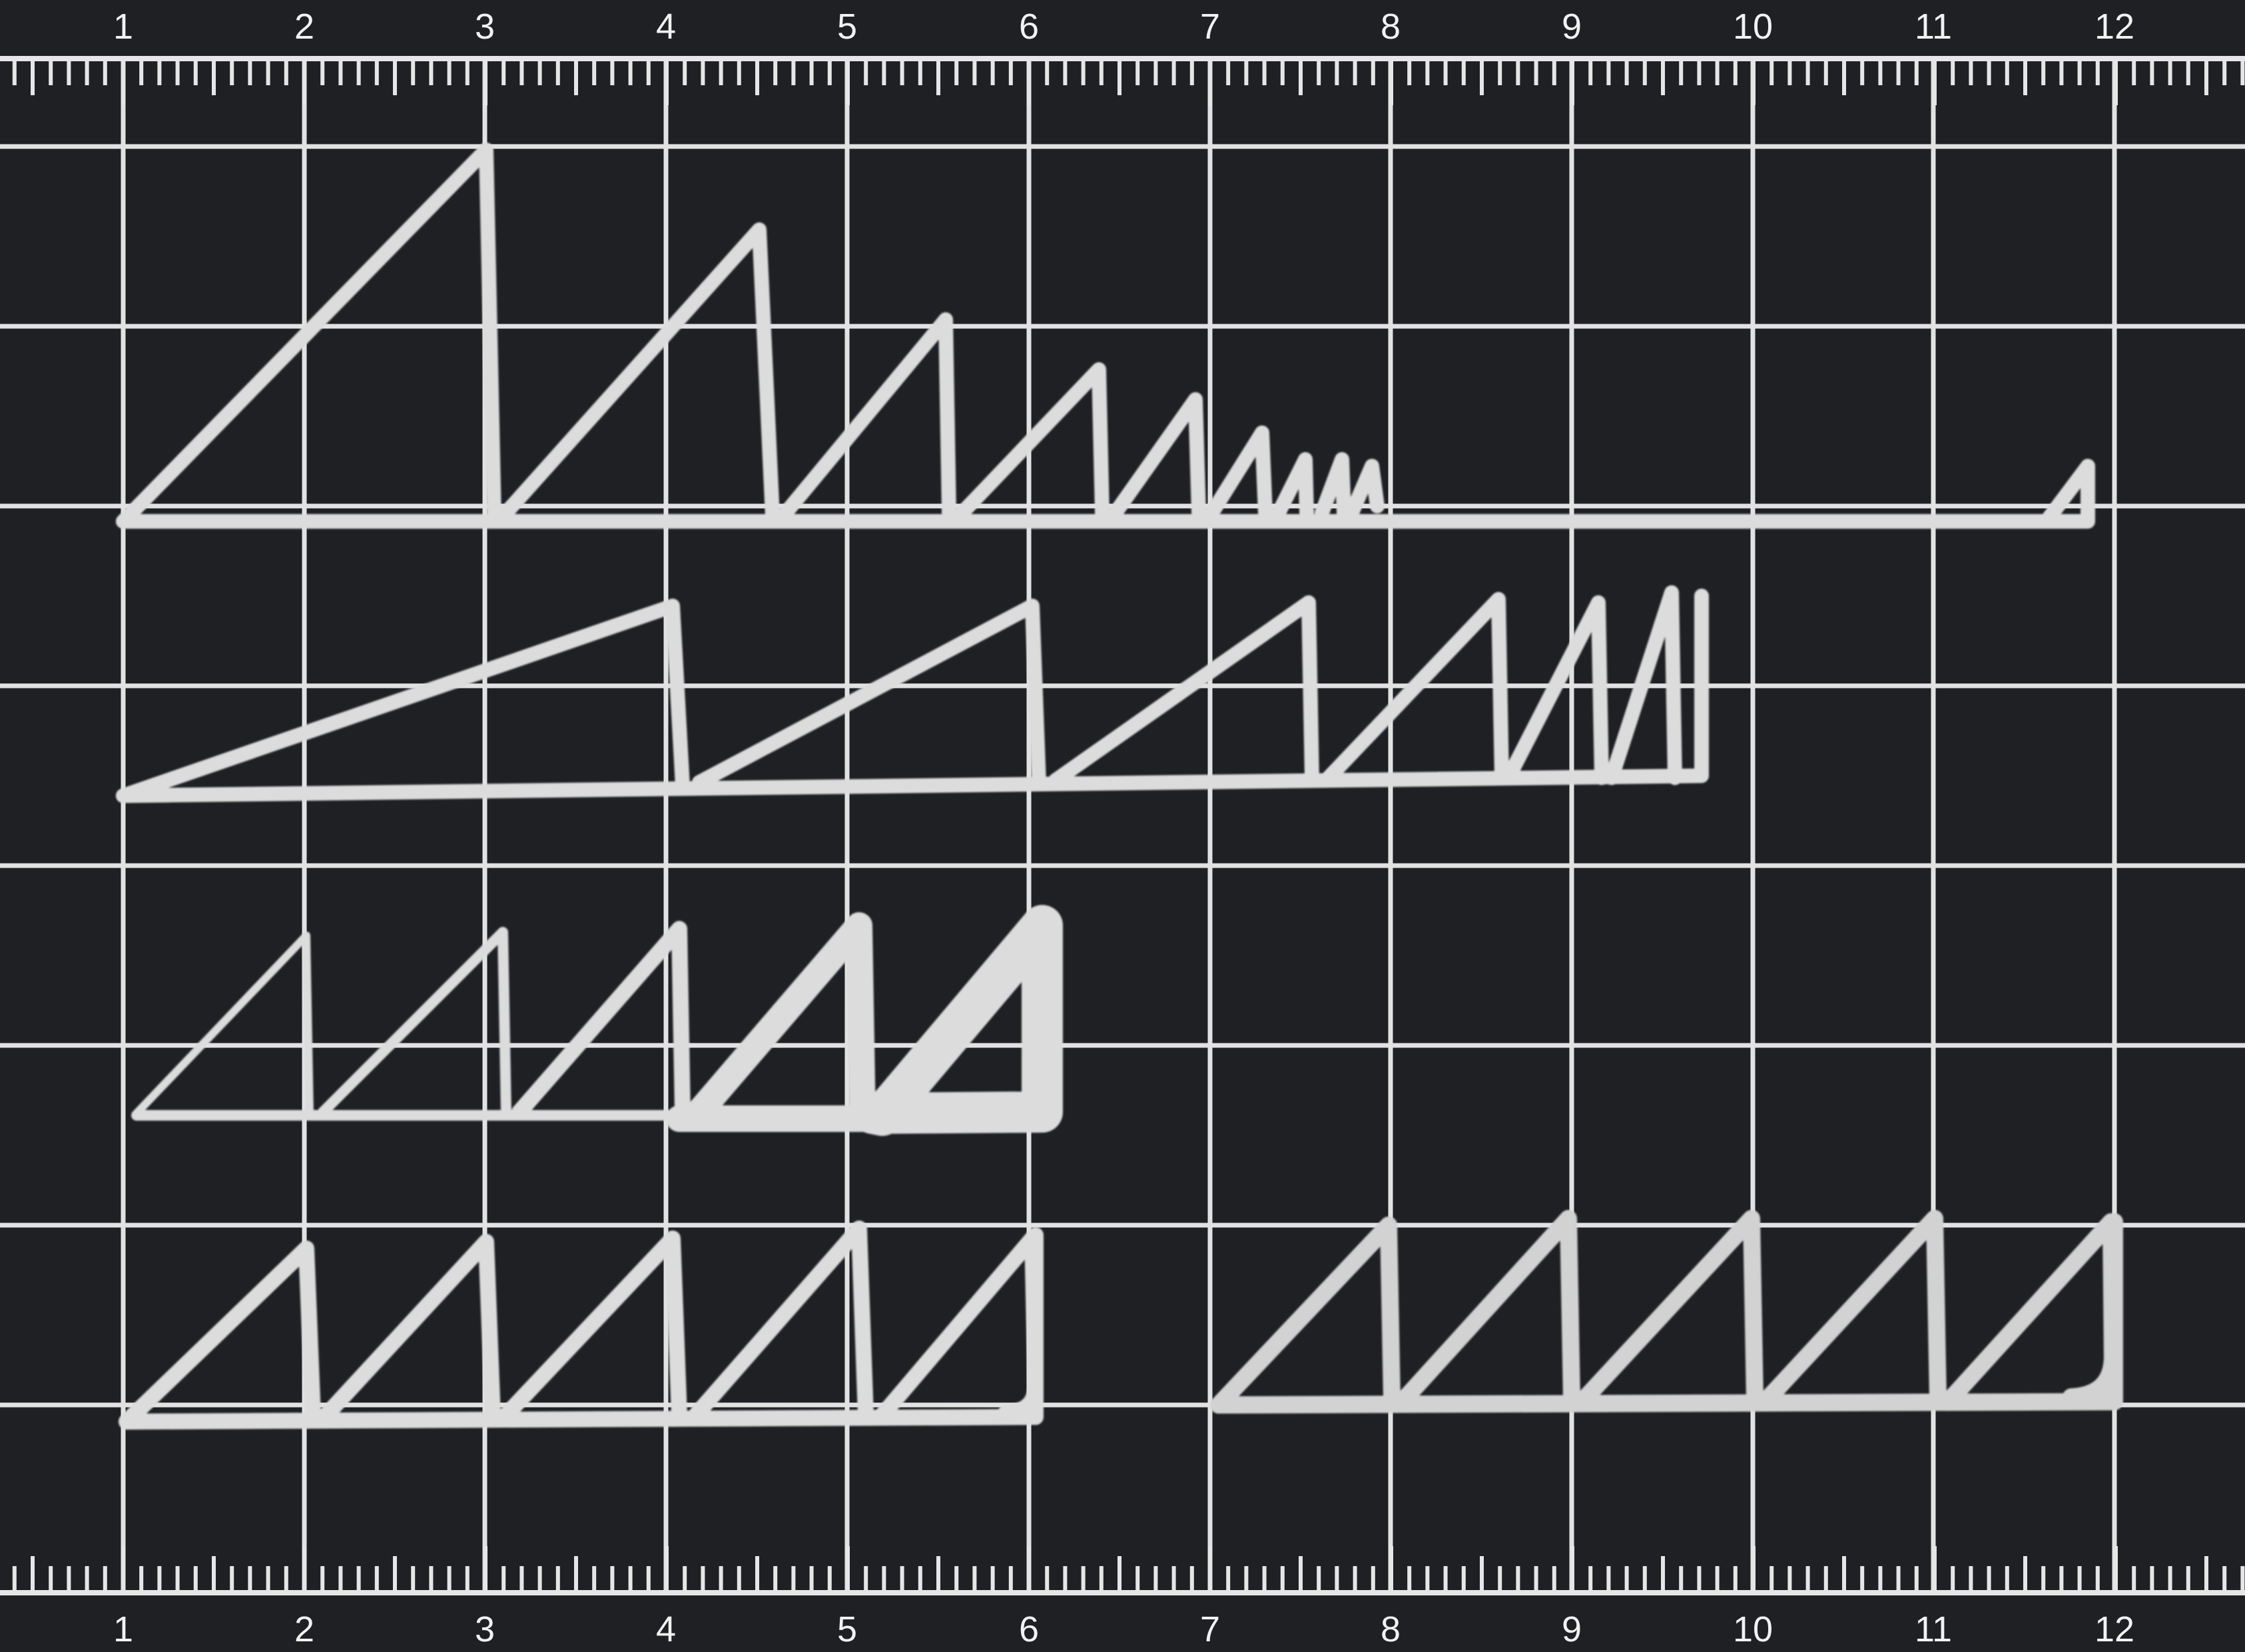 The height and width of the screenshot is (1652, 2245). What do you see at coordinates (581, 1325) in the screenshot?
I see `printed-truss-rounded-left` at bounding box center [581, 1325].